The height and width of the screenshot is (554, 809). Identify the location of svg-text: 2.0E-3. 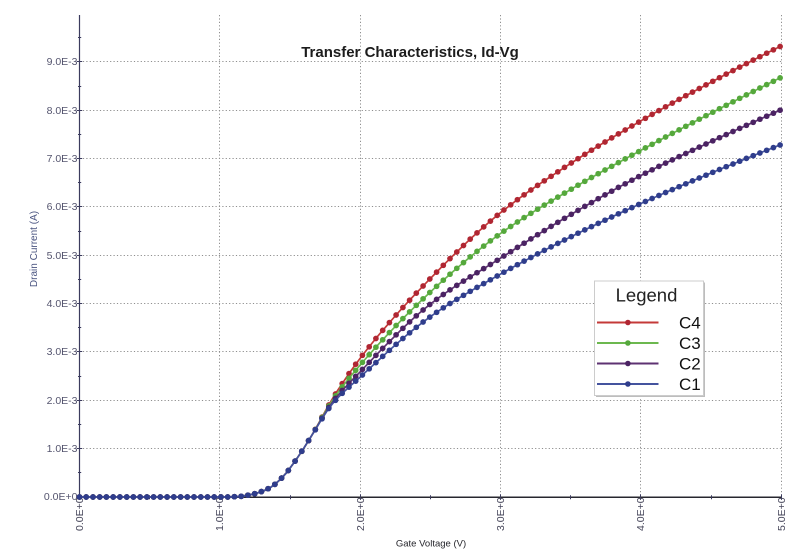
(62, 401).